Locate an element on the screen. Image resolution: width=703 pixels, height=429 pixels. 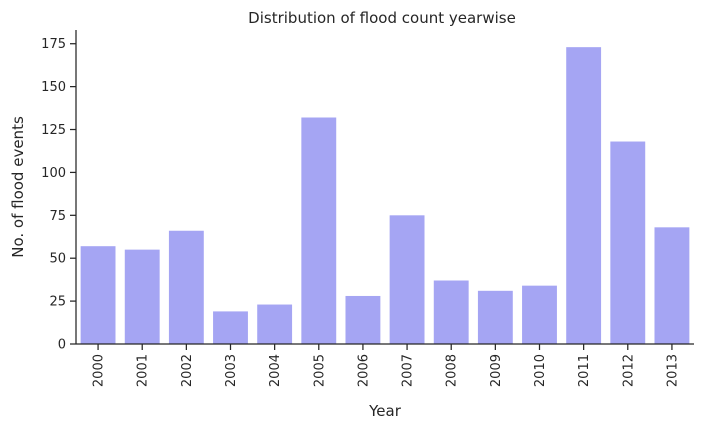
y-tick-label: 50 is located at coordinates (57, 259).